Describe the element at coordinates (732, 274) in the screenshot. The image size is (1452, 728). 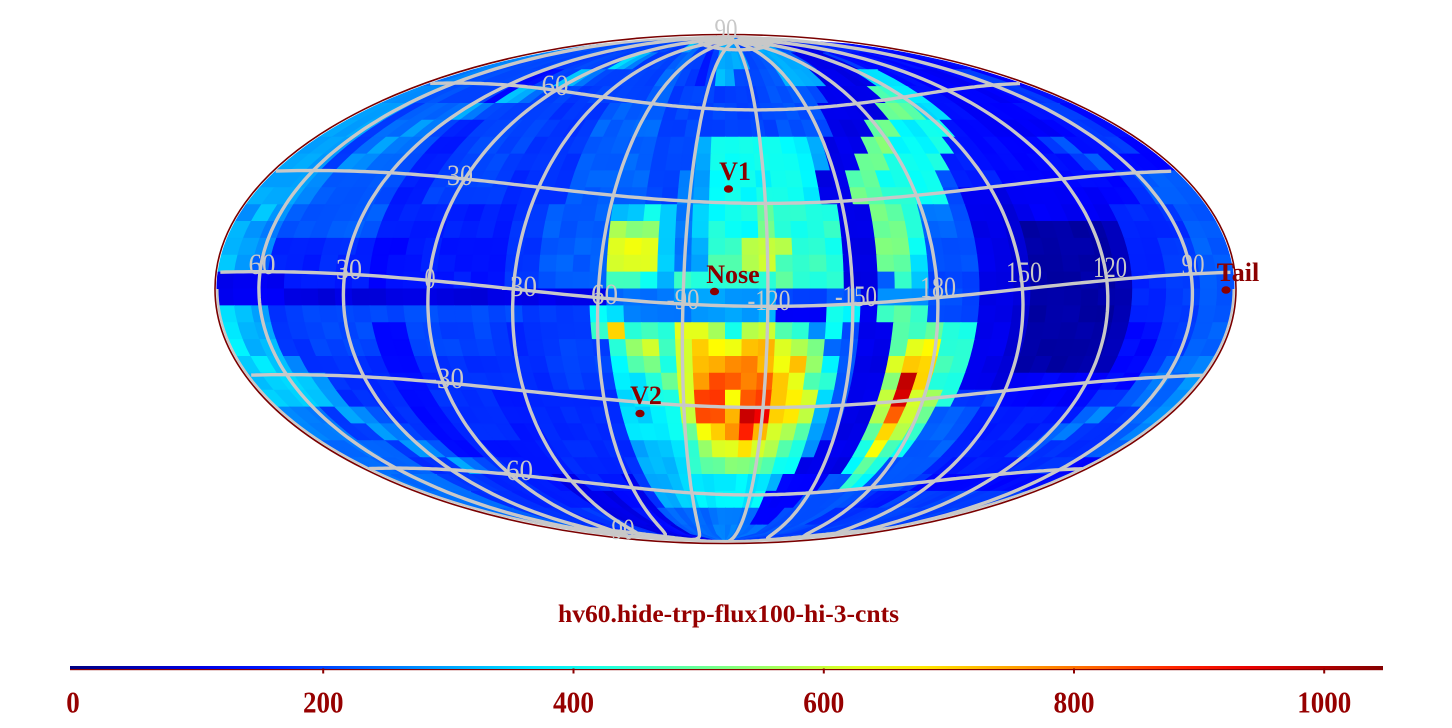
I see `svg-text: Nose` at that location.